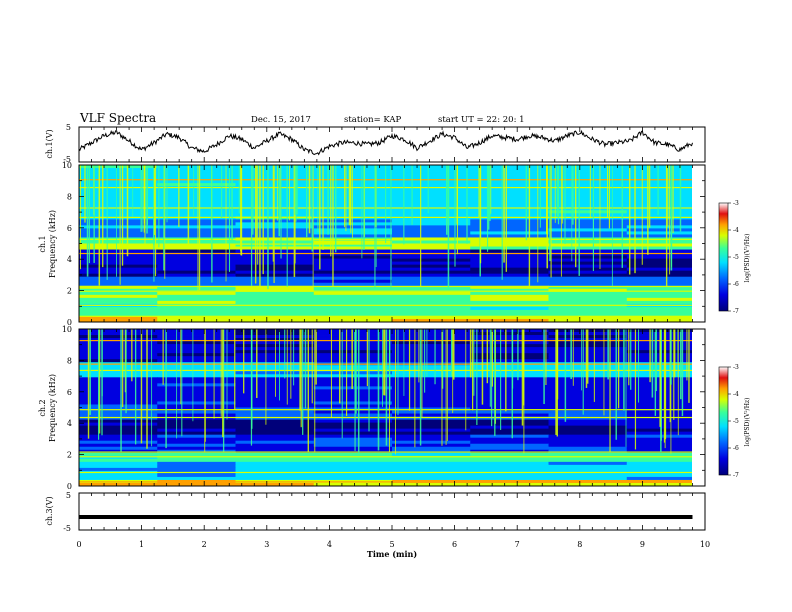 The height and width of the screenshot is (612, 792). What do you see at coordinates (734, 257) in the screenshot?
I see `ch1-colorbar: -3 -4 -5 -6 -7 log(PSD)(V²/Hz)` at bounding box center [734, 257].